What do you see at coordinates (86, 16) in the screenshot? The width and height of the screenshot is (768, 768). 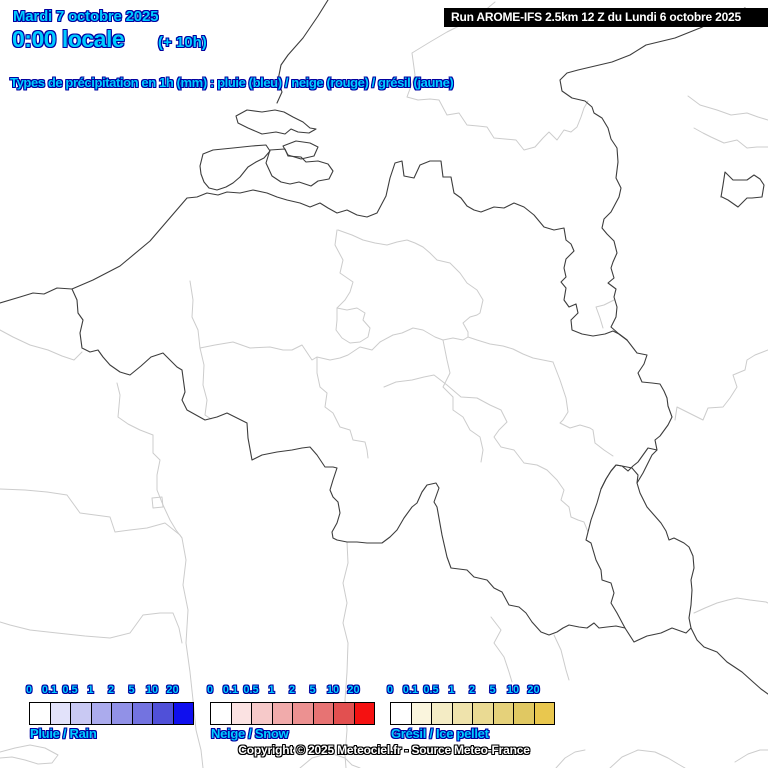 I see `date-line: Mardi 7 octobre 2025` at bounding box center [86, 16].